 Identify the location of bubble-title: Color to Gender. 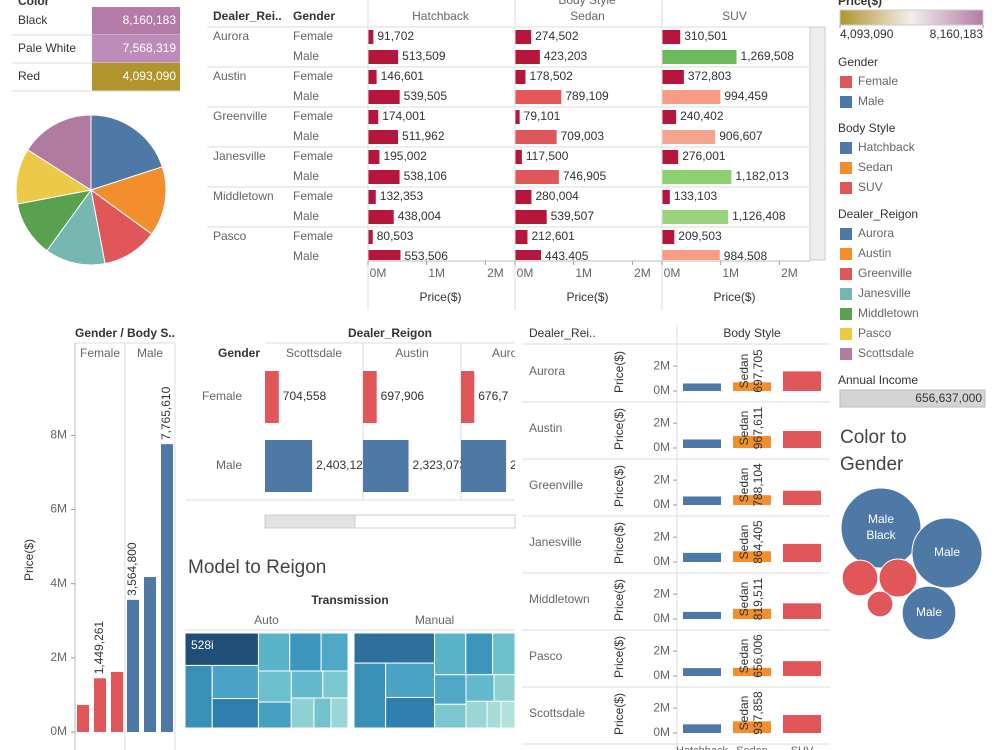
(873, 451).